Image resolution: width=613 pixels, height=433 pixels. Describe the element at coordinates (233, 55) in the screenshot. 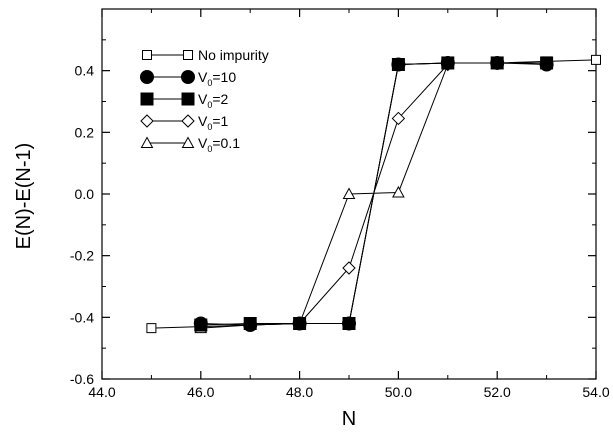

I see `legend-label: No impurity` at that location.